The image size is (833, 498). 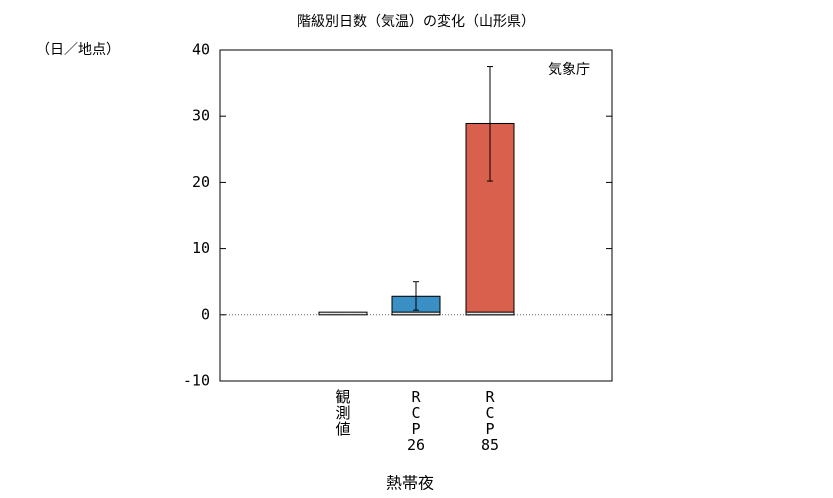 I want to click on x-axis-label: 熱帯夜, so click(x=410, y=483).